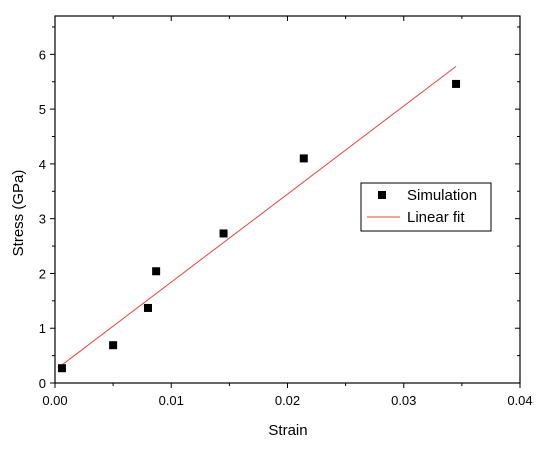 The height and width of the screenshot is (451, 550). What do you see at coordinates (442, 195) in the screenshot?
I see `legend-label-simulation: Simulation` at bounding box center [442, 195].